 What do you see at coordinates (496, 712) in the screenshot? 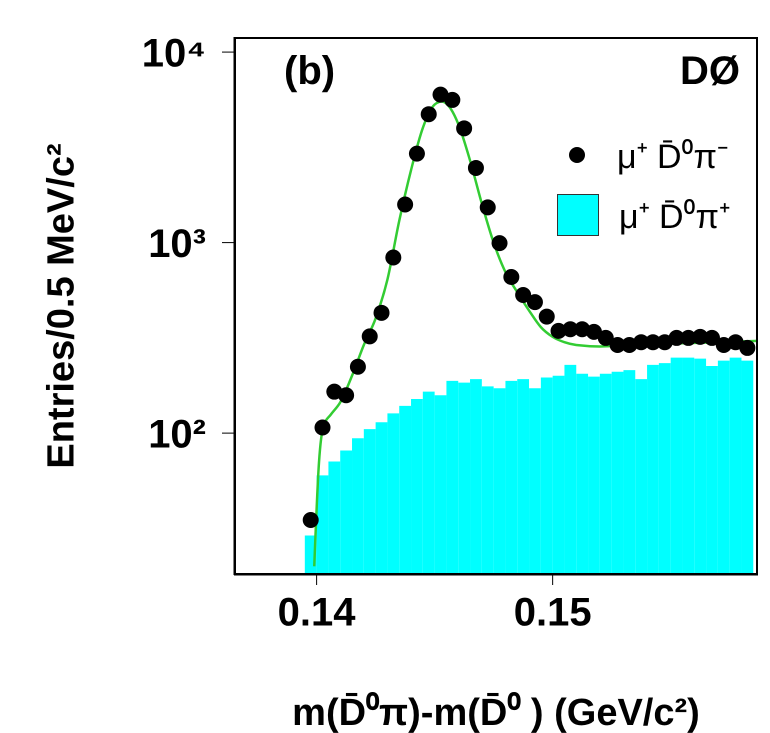
I see `x-axis-title: m(D̄⁰π)-m(D̄⁰ ) (GeV/c²)` at bounding box center [496, 712].